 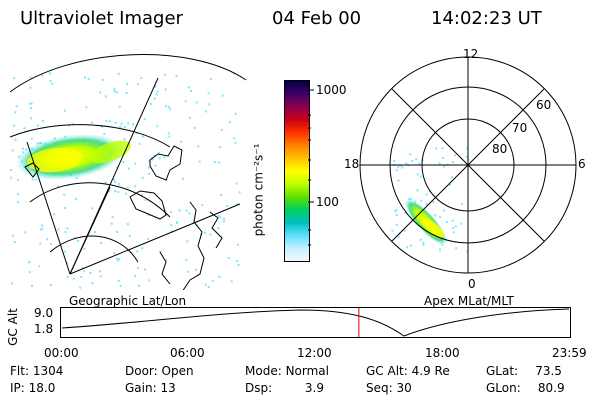 What do you see at coordinates (284, 388) in the screenshot?
I see `info-dsp: Dsp: 3.9` at bounding box center [284, 388].